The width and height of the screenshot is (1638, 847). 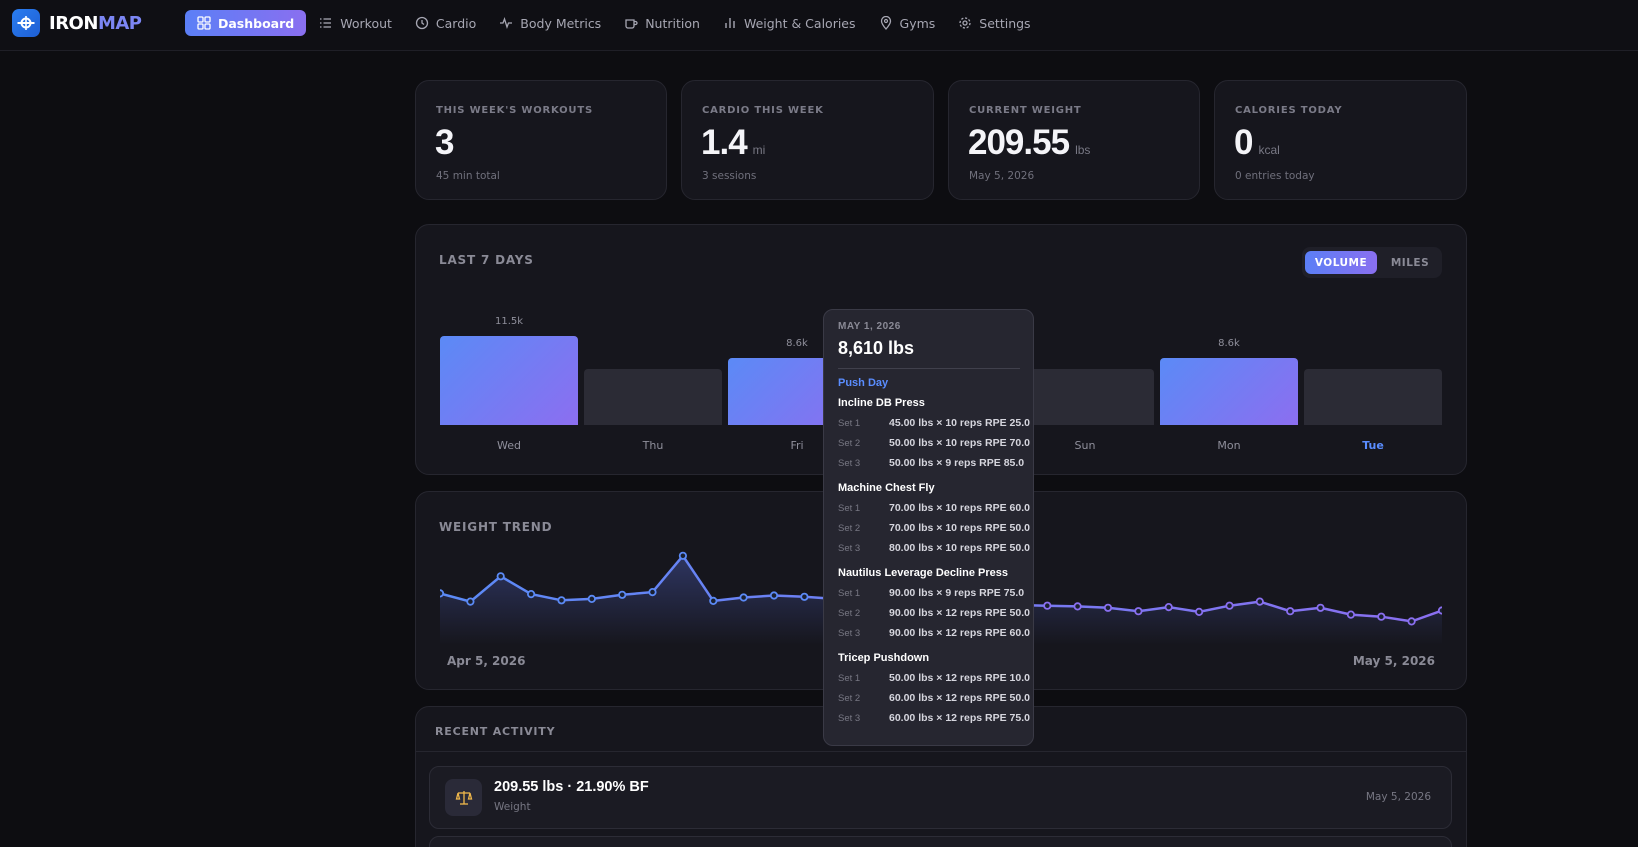 What do you see at coordinates (959, 678) in the screenshot?
I see `tooltip-set-detail: 50.00 lbs × 12 reps RPE 10.0` at bounding box center [959, 678].